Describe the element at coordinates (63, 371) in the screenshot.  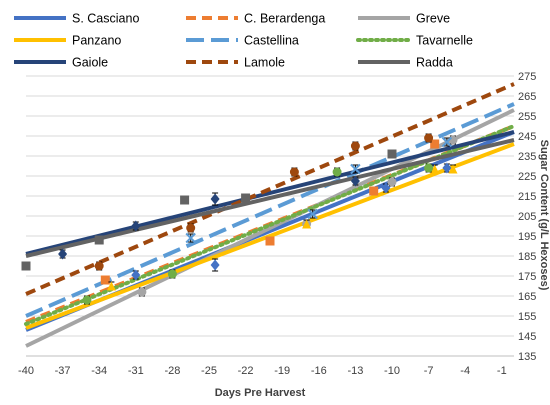
I see `x-tick-label: -37` at that location.